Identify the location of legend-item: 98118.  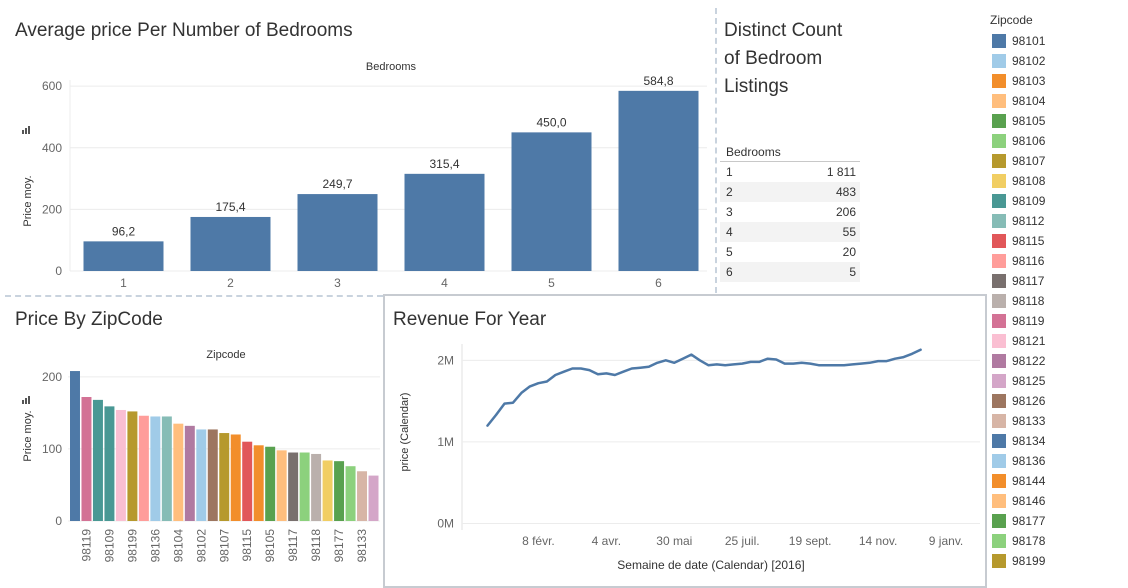
(1057, 301).